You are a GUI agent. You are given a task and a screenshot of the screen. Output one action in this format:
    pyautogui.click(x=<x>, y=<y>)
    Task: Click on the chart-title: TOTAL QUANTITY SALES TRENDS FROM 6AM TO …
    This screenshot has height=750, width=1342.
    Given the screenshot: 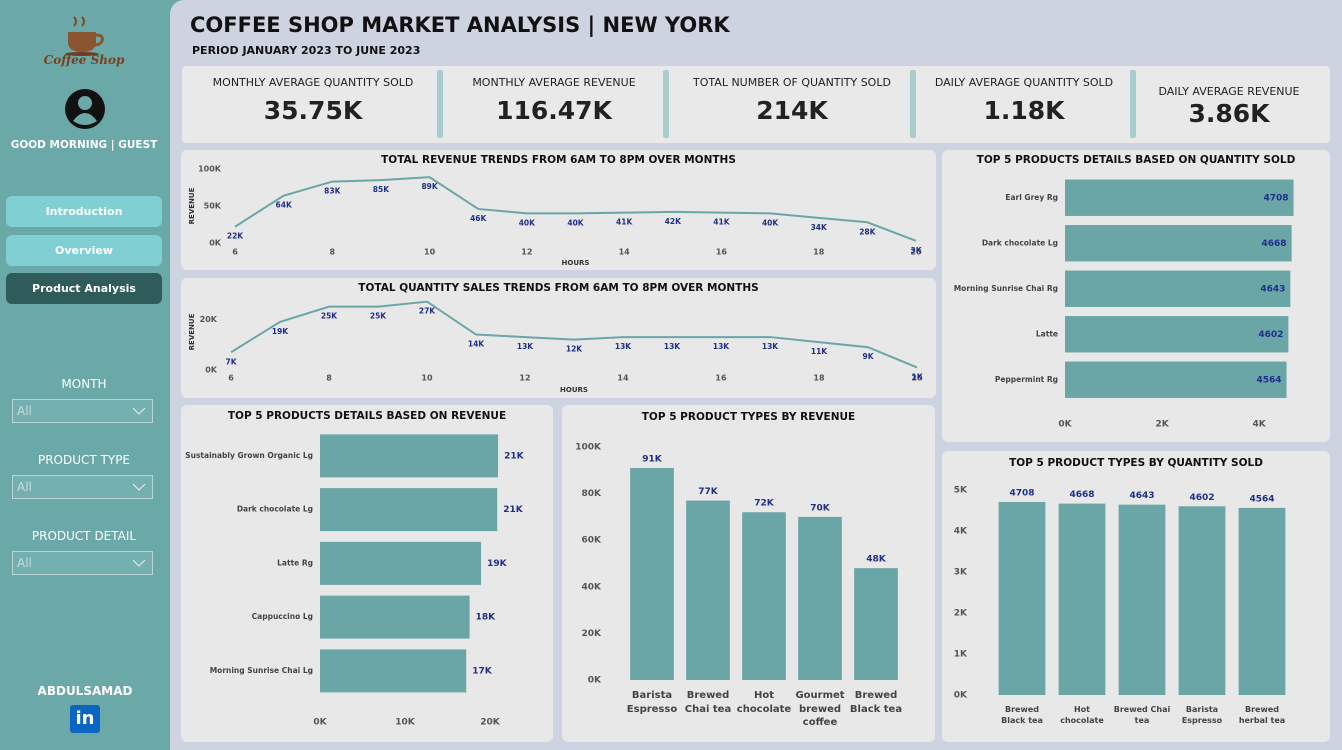 What is the action you would take?
    pyautogui.click(x=558, y=288)
    